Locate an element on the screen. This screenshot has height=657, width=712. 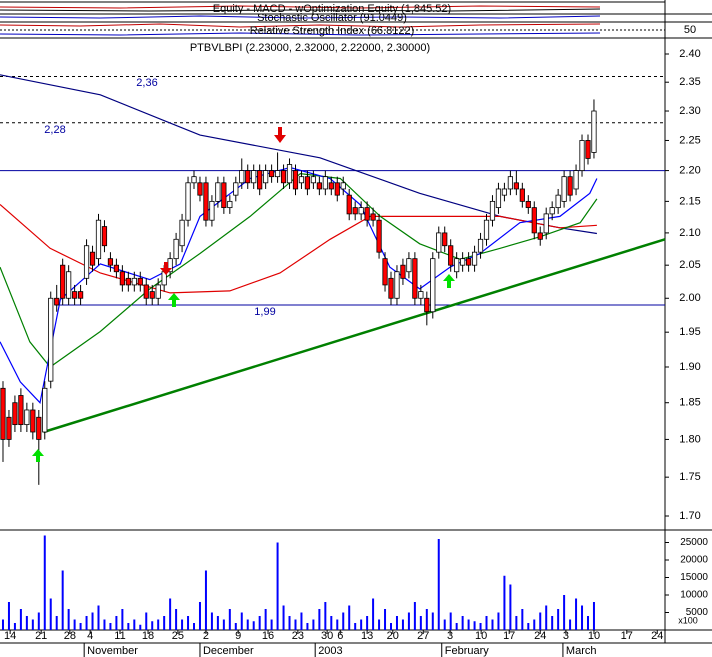
x-tick-label: 16 is located at coordinates (268, 636).